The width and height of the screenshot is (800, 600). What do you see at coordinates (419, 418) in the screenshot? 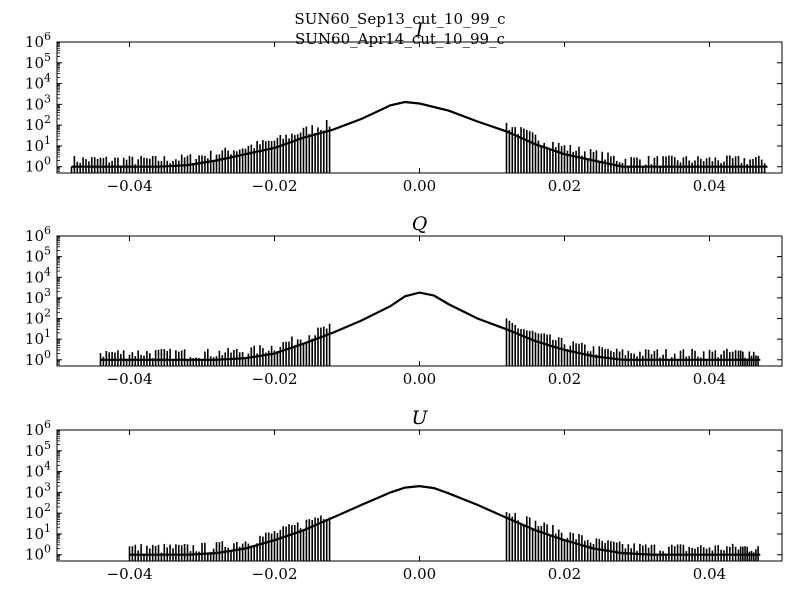
I see `panel-title: U` at bounding box center [419, 418].